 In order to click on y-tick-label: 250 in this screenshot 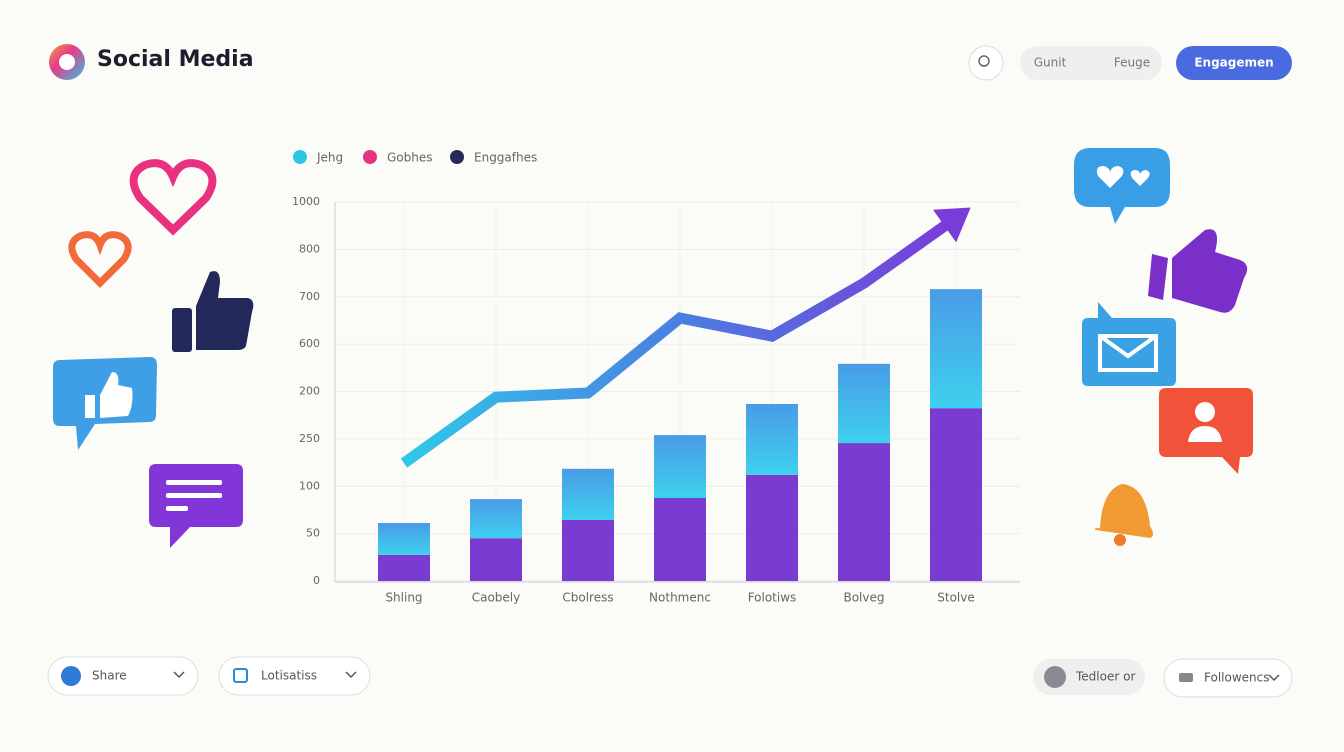, I will do `click(309, 438)`.